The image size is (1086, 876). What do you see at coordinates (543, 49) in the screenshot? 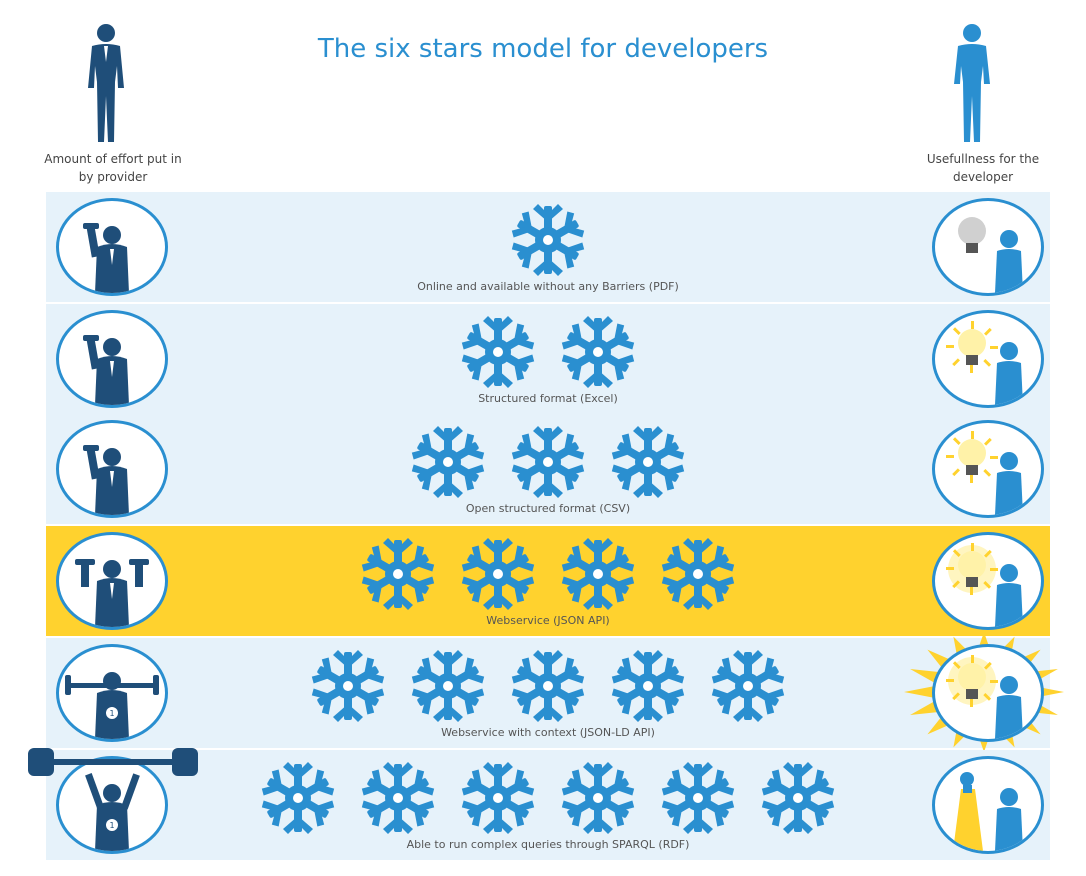
I see `diagram-title: The six stars model for developers` at bounding box center [543, 49].